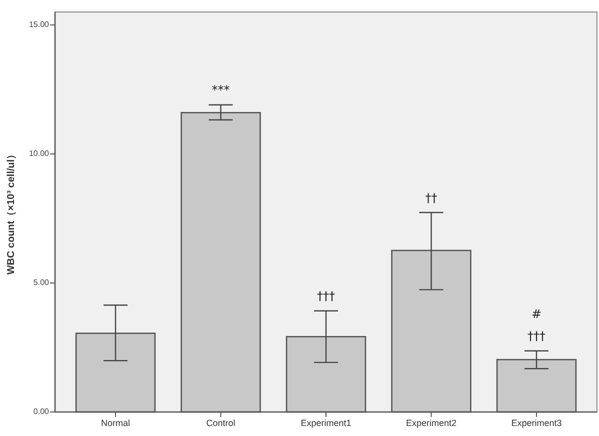 This screenshot has height=436, width=599. Describe the element at coordinates (431, 197) in the screenshot. I see `annotation: ††` at that location.